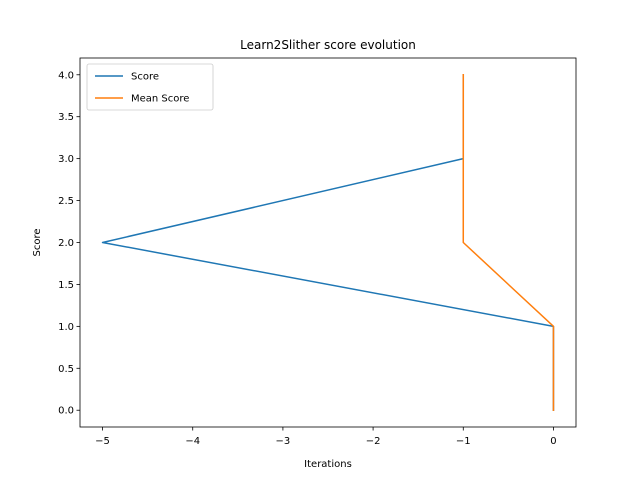 Image resolution: width=640 pixels, height=480 pixels. I want to click on y-tick-label: 3.5, so click(66, 117).